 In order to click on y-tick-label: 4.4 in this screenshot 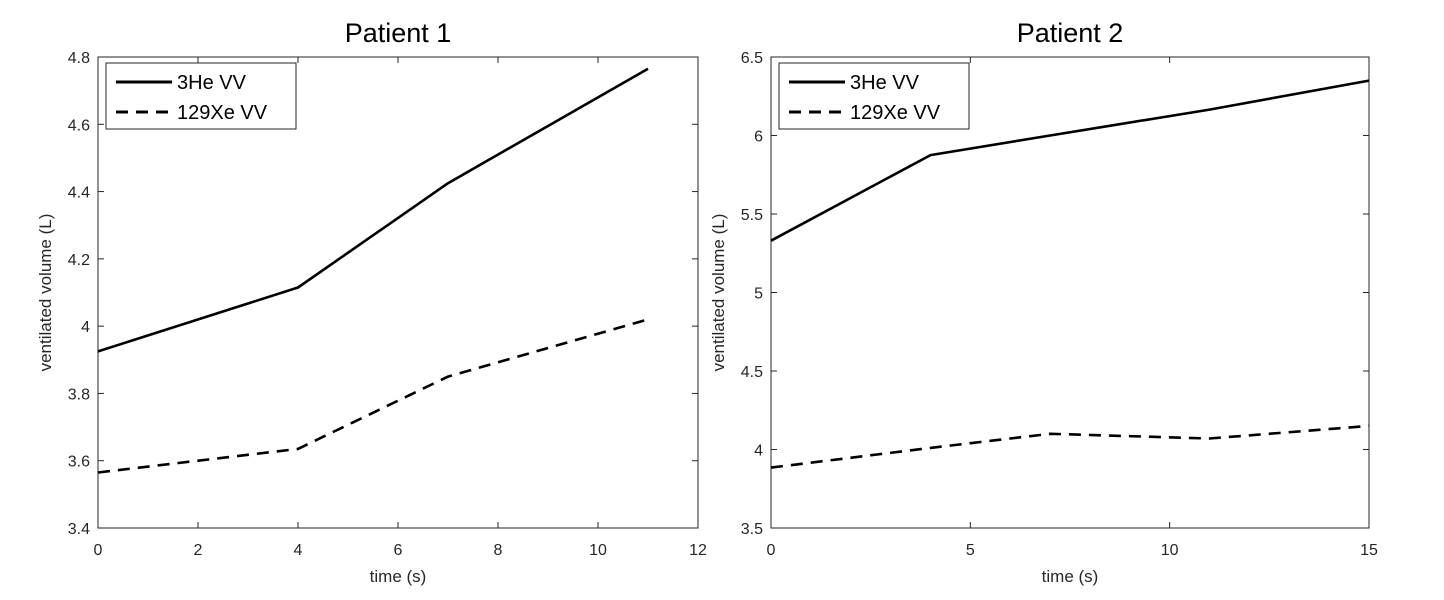, I will do `click(79, 193)`.